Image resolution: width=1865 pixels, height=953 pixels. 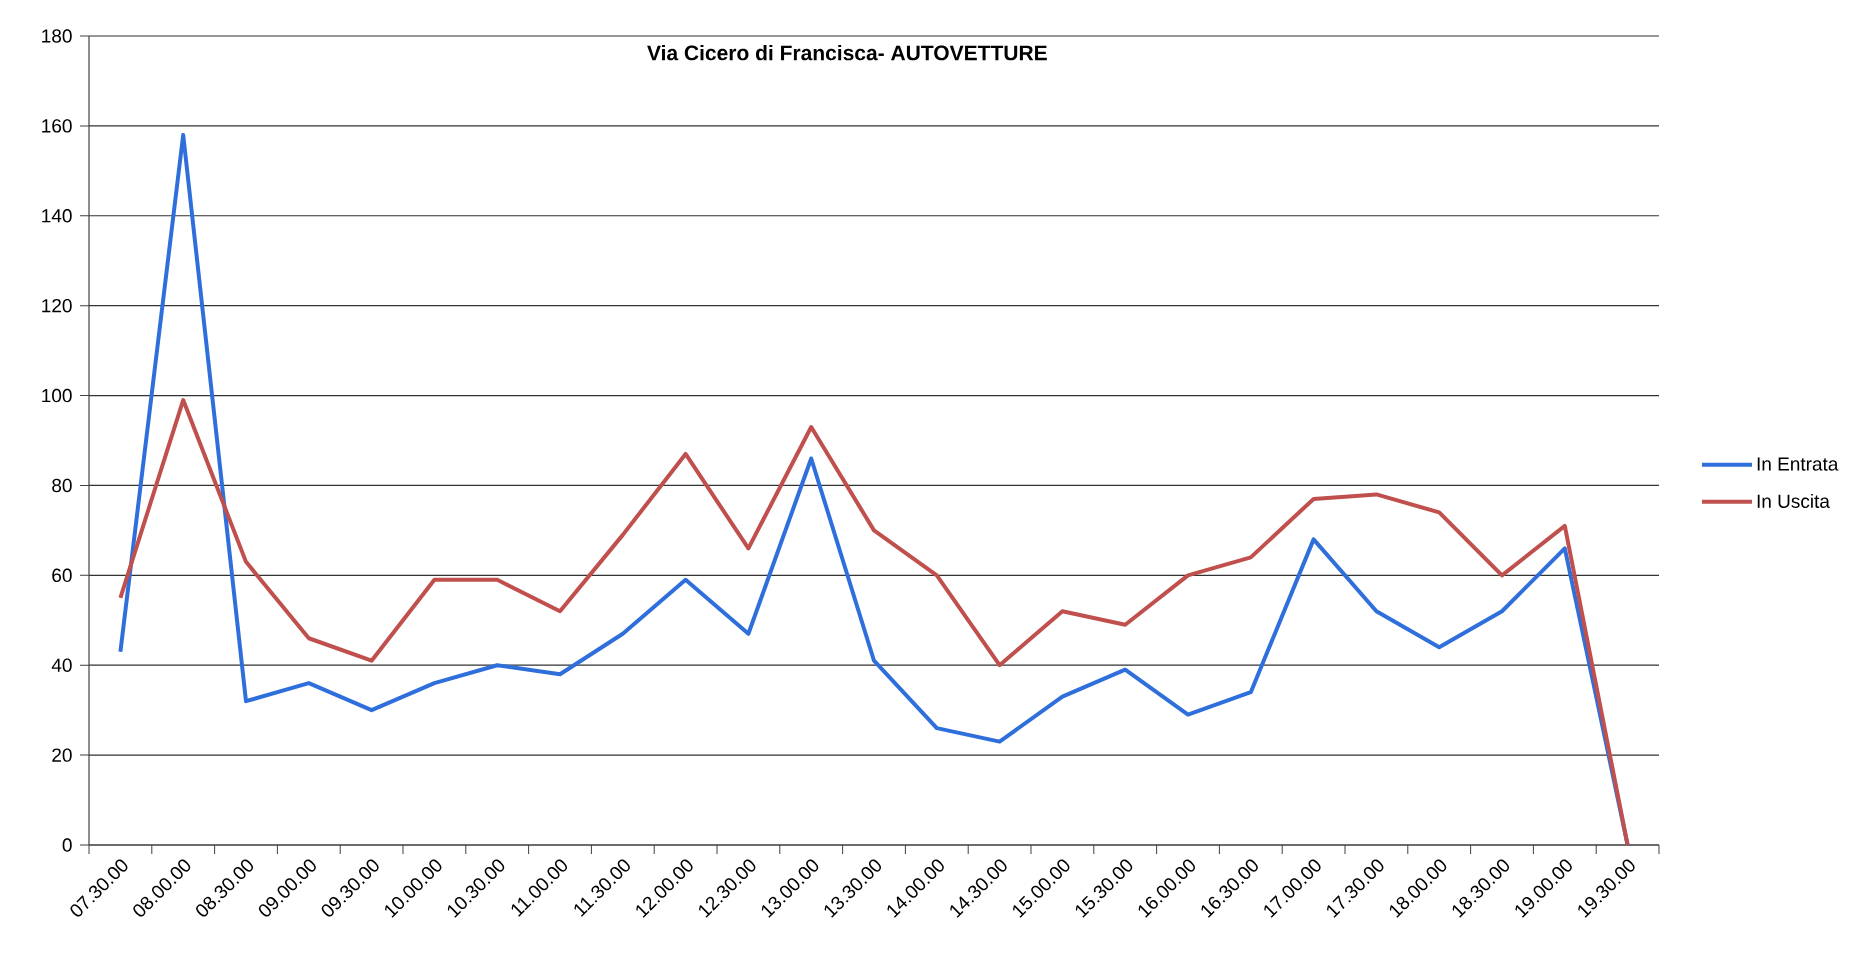 I want to click on legend-label: In Uscita, so click(x=1793, y=501).